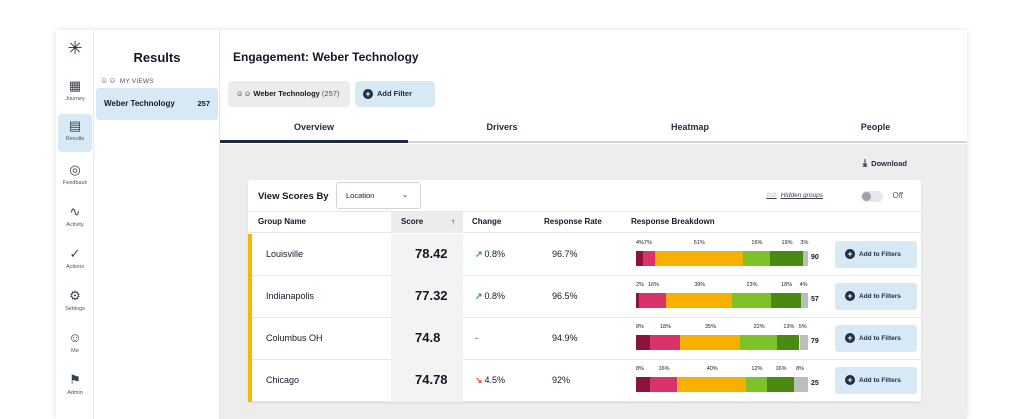 This screenshot has height=419, width=1024. I want to click on hidden-groups-link: ∅∅ Hidden groups, so click(794, 195).